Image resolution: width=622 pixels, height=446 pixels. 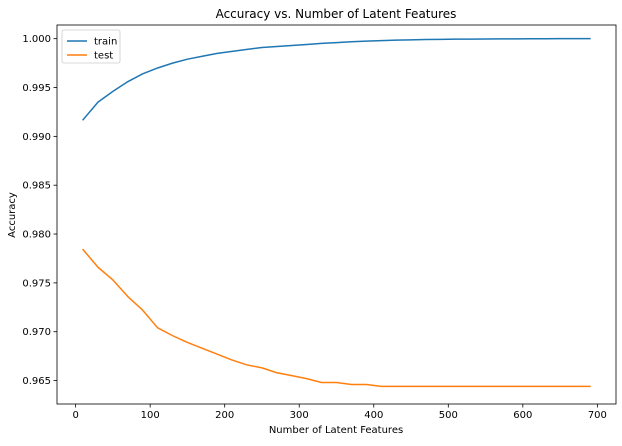 I want to click on x-axis-title: Number of Latent Features, so click(x=336, y=430).